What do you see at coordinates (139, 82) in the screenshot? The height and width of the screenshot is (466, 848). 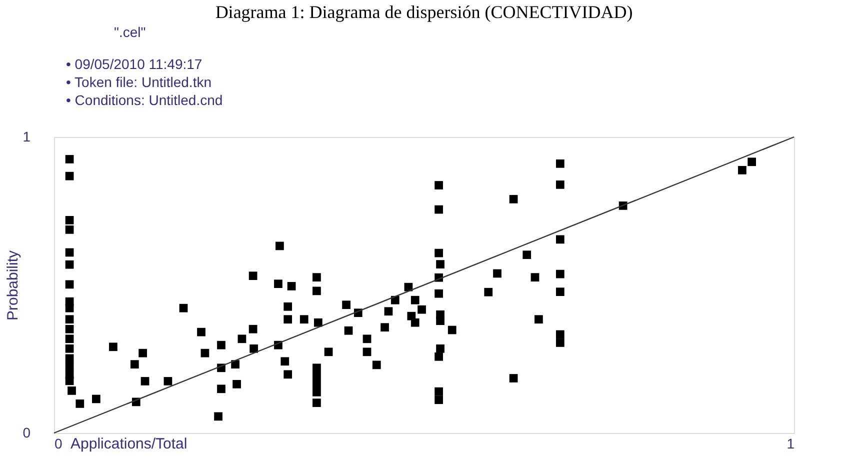 I see `text: • Token file: Untitled.tkn` at bounding box center [139, 82].